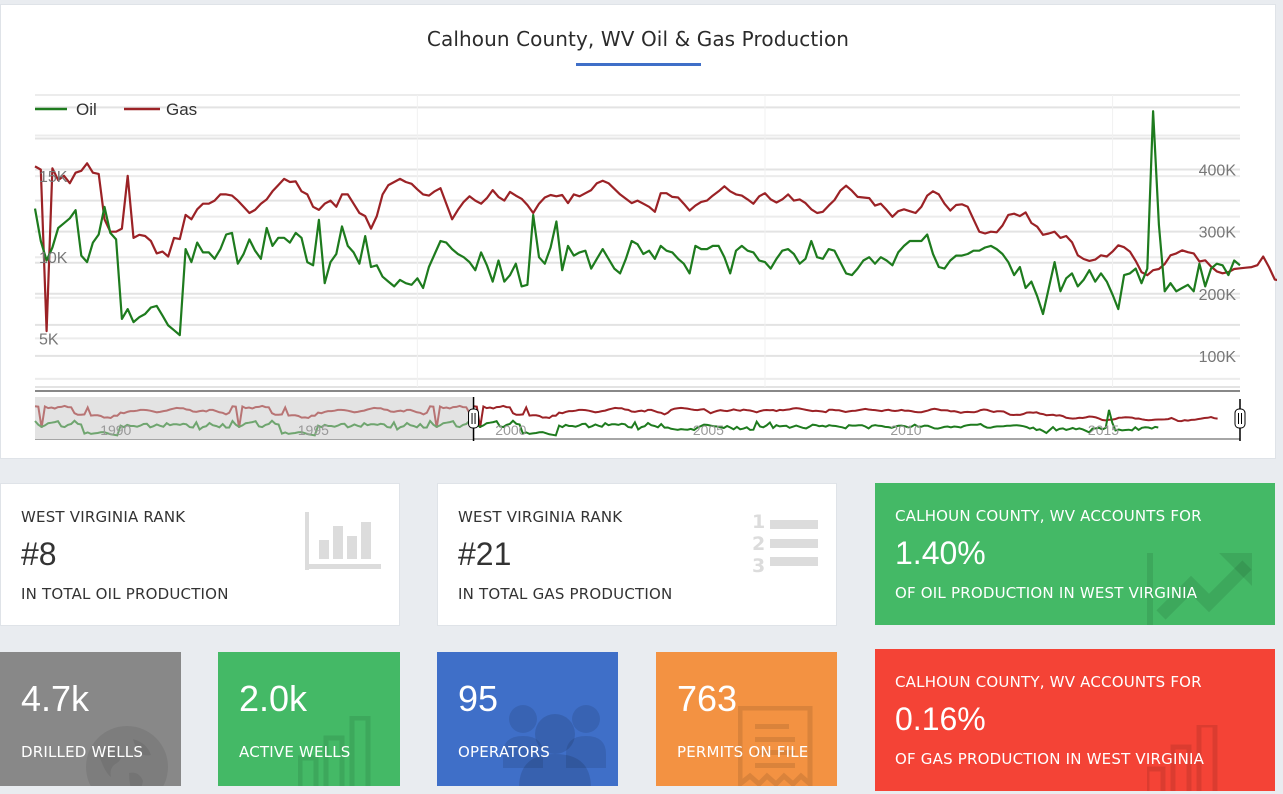  Describe the element at coordinates (313, 430) in the screenshot. I see `navigator-year-label: 1995` at that location.